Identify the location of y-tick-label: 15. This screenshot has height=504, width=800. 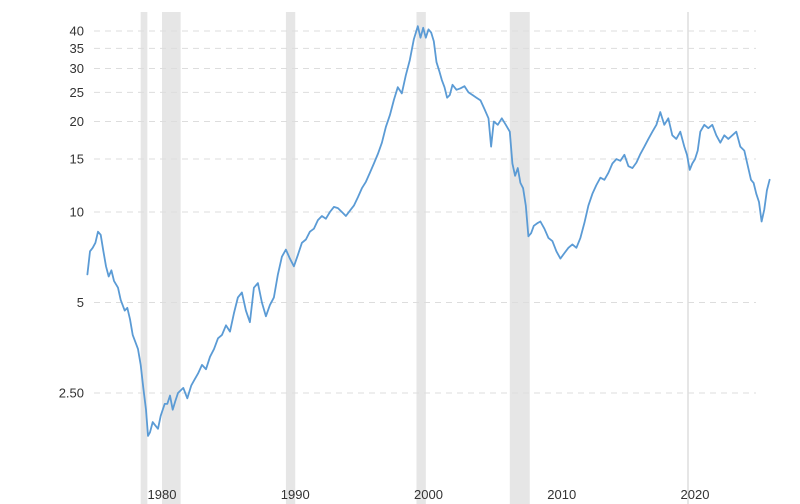
(77, 159).